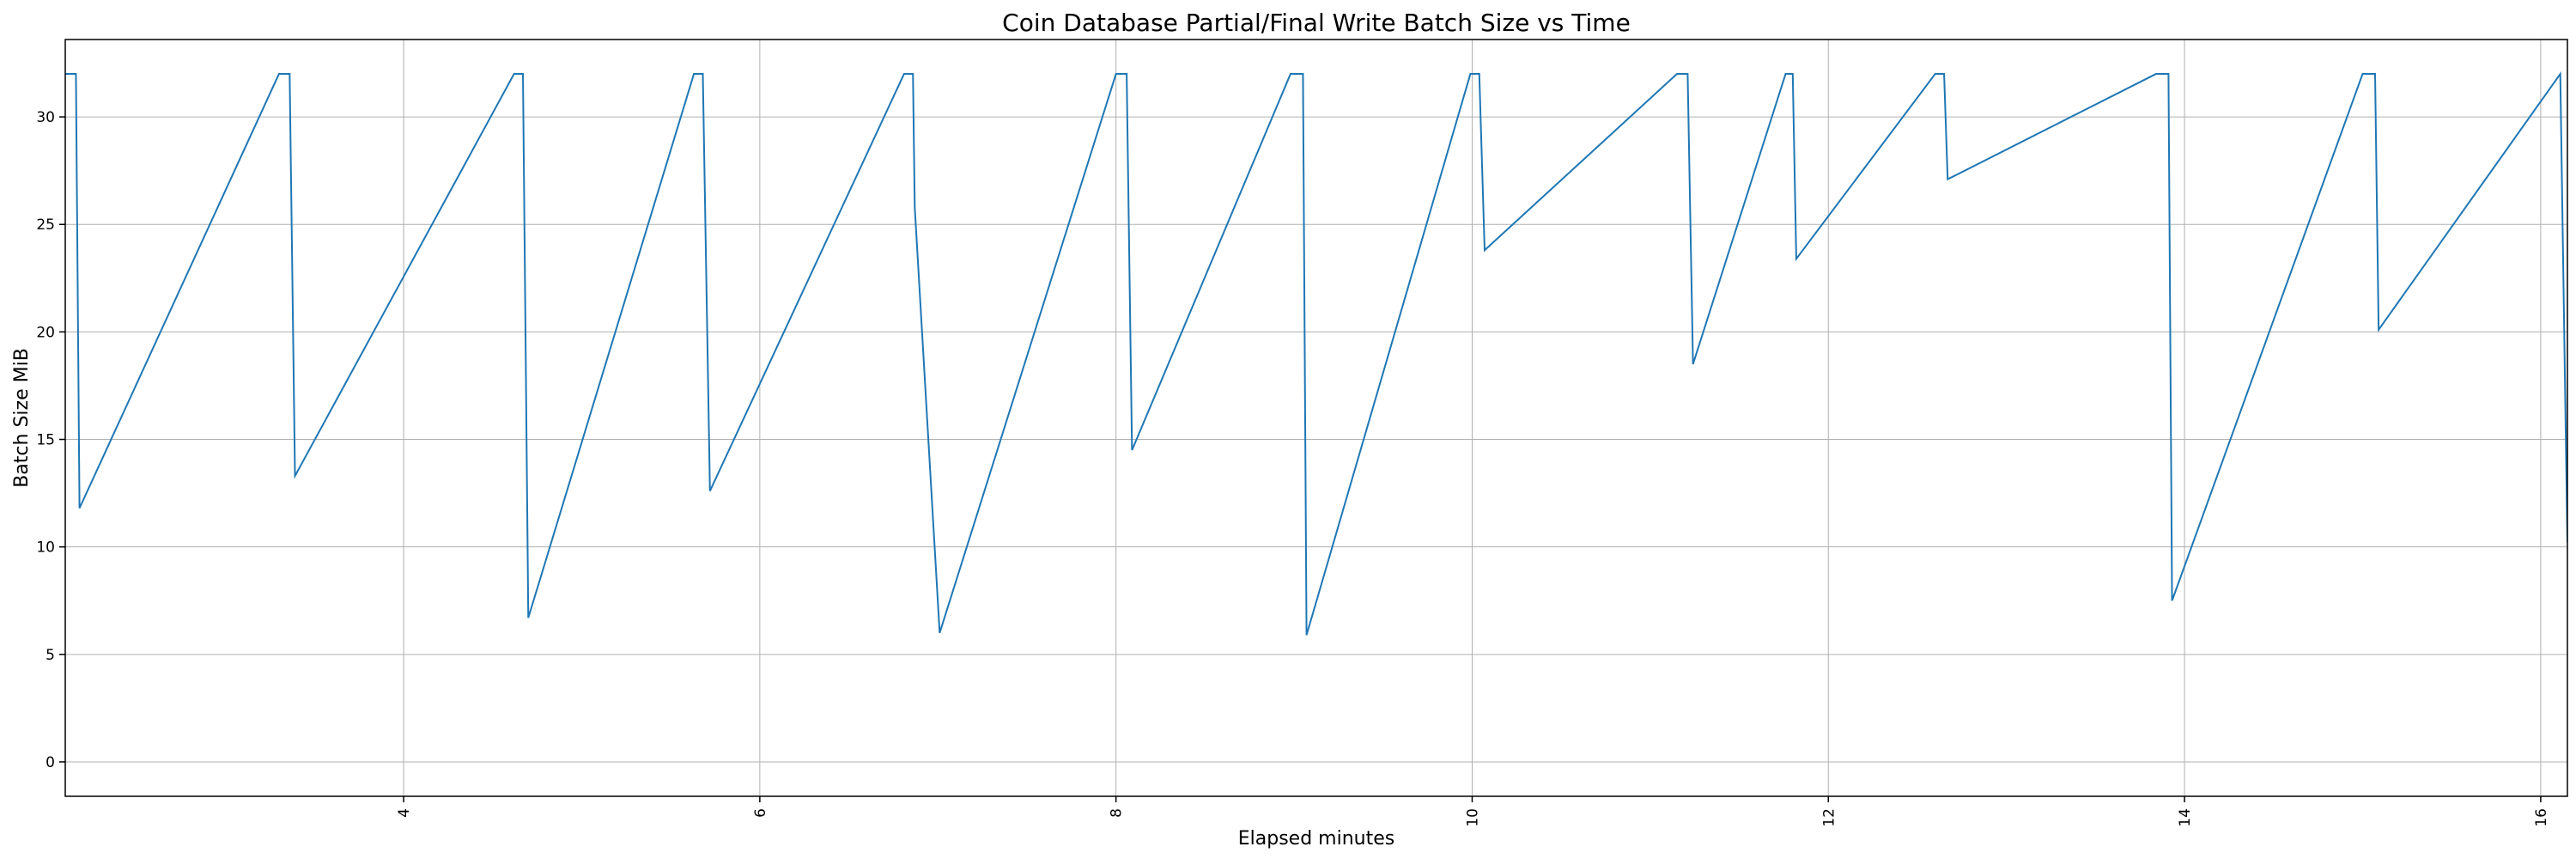 The height and width of the screenshot is (859, 2576). I want to click on x-tick-label: 6, so click(760, 813).